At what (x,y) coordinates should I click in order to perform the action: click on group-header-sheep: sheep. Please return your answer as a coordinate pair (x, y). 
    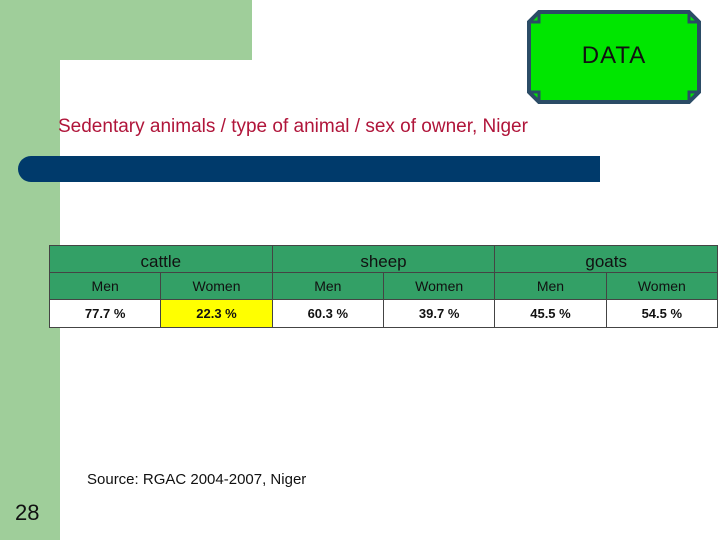
    Looking at the image, I should click on (383, 259).